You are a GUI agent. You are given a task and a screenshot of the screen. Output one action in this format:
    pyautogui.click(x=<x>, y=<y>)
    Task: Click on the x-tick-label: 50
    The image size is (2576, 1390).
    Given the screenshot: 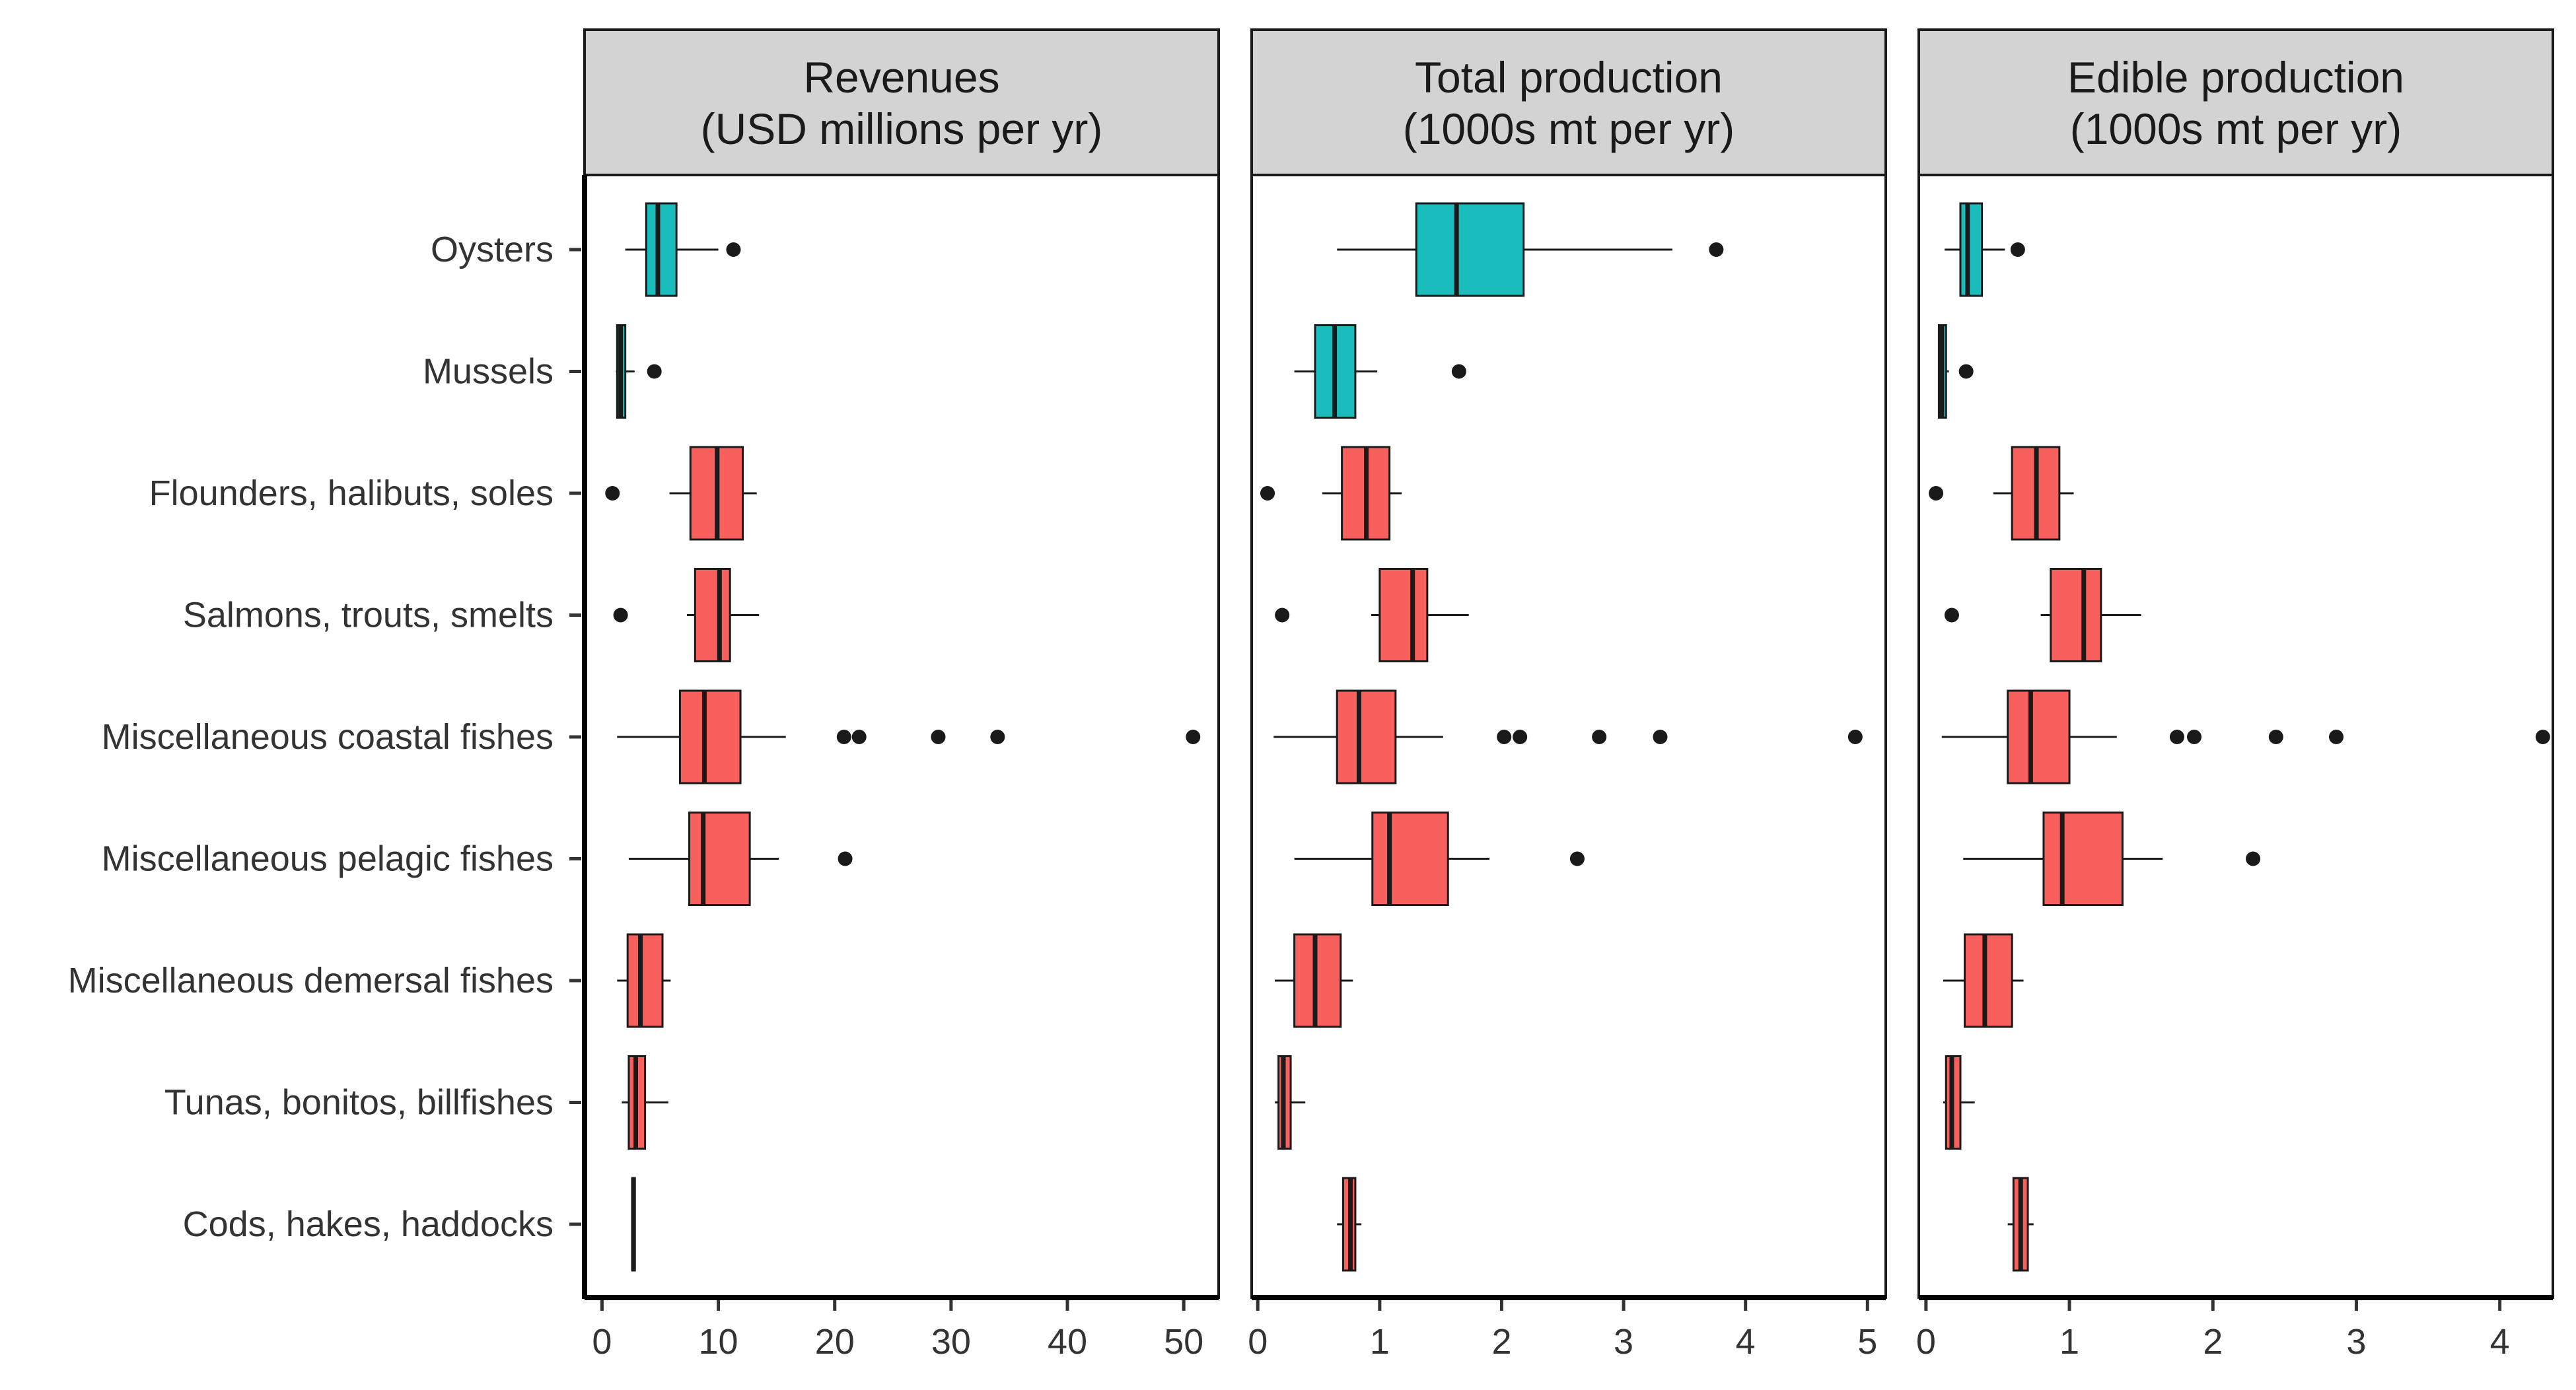 What is the action you would take?
    pyautogui.click(x=1183, y=1342)
    